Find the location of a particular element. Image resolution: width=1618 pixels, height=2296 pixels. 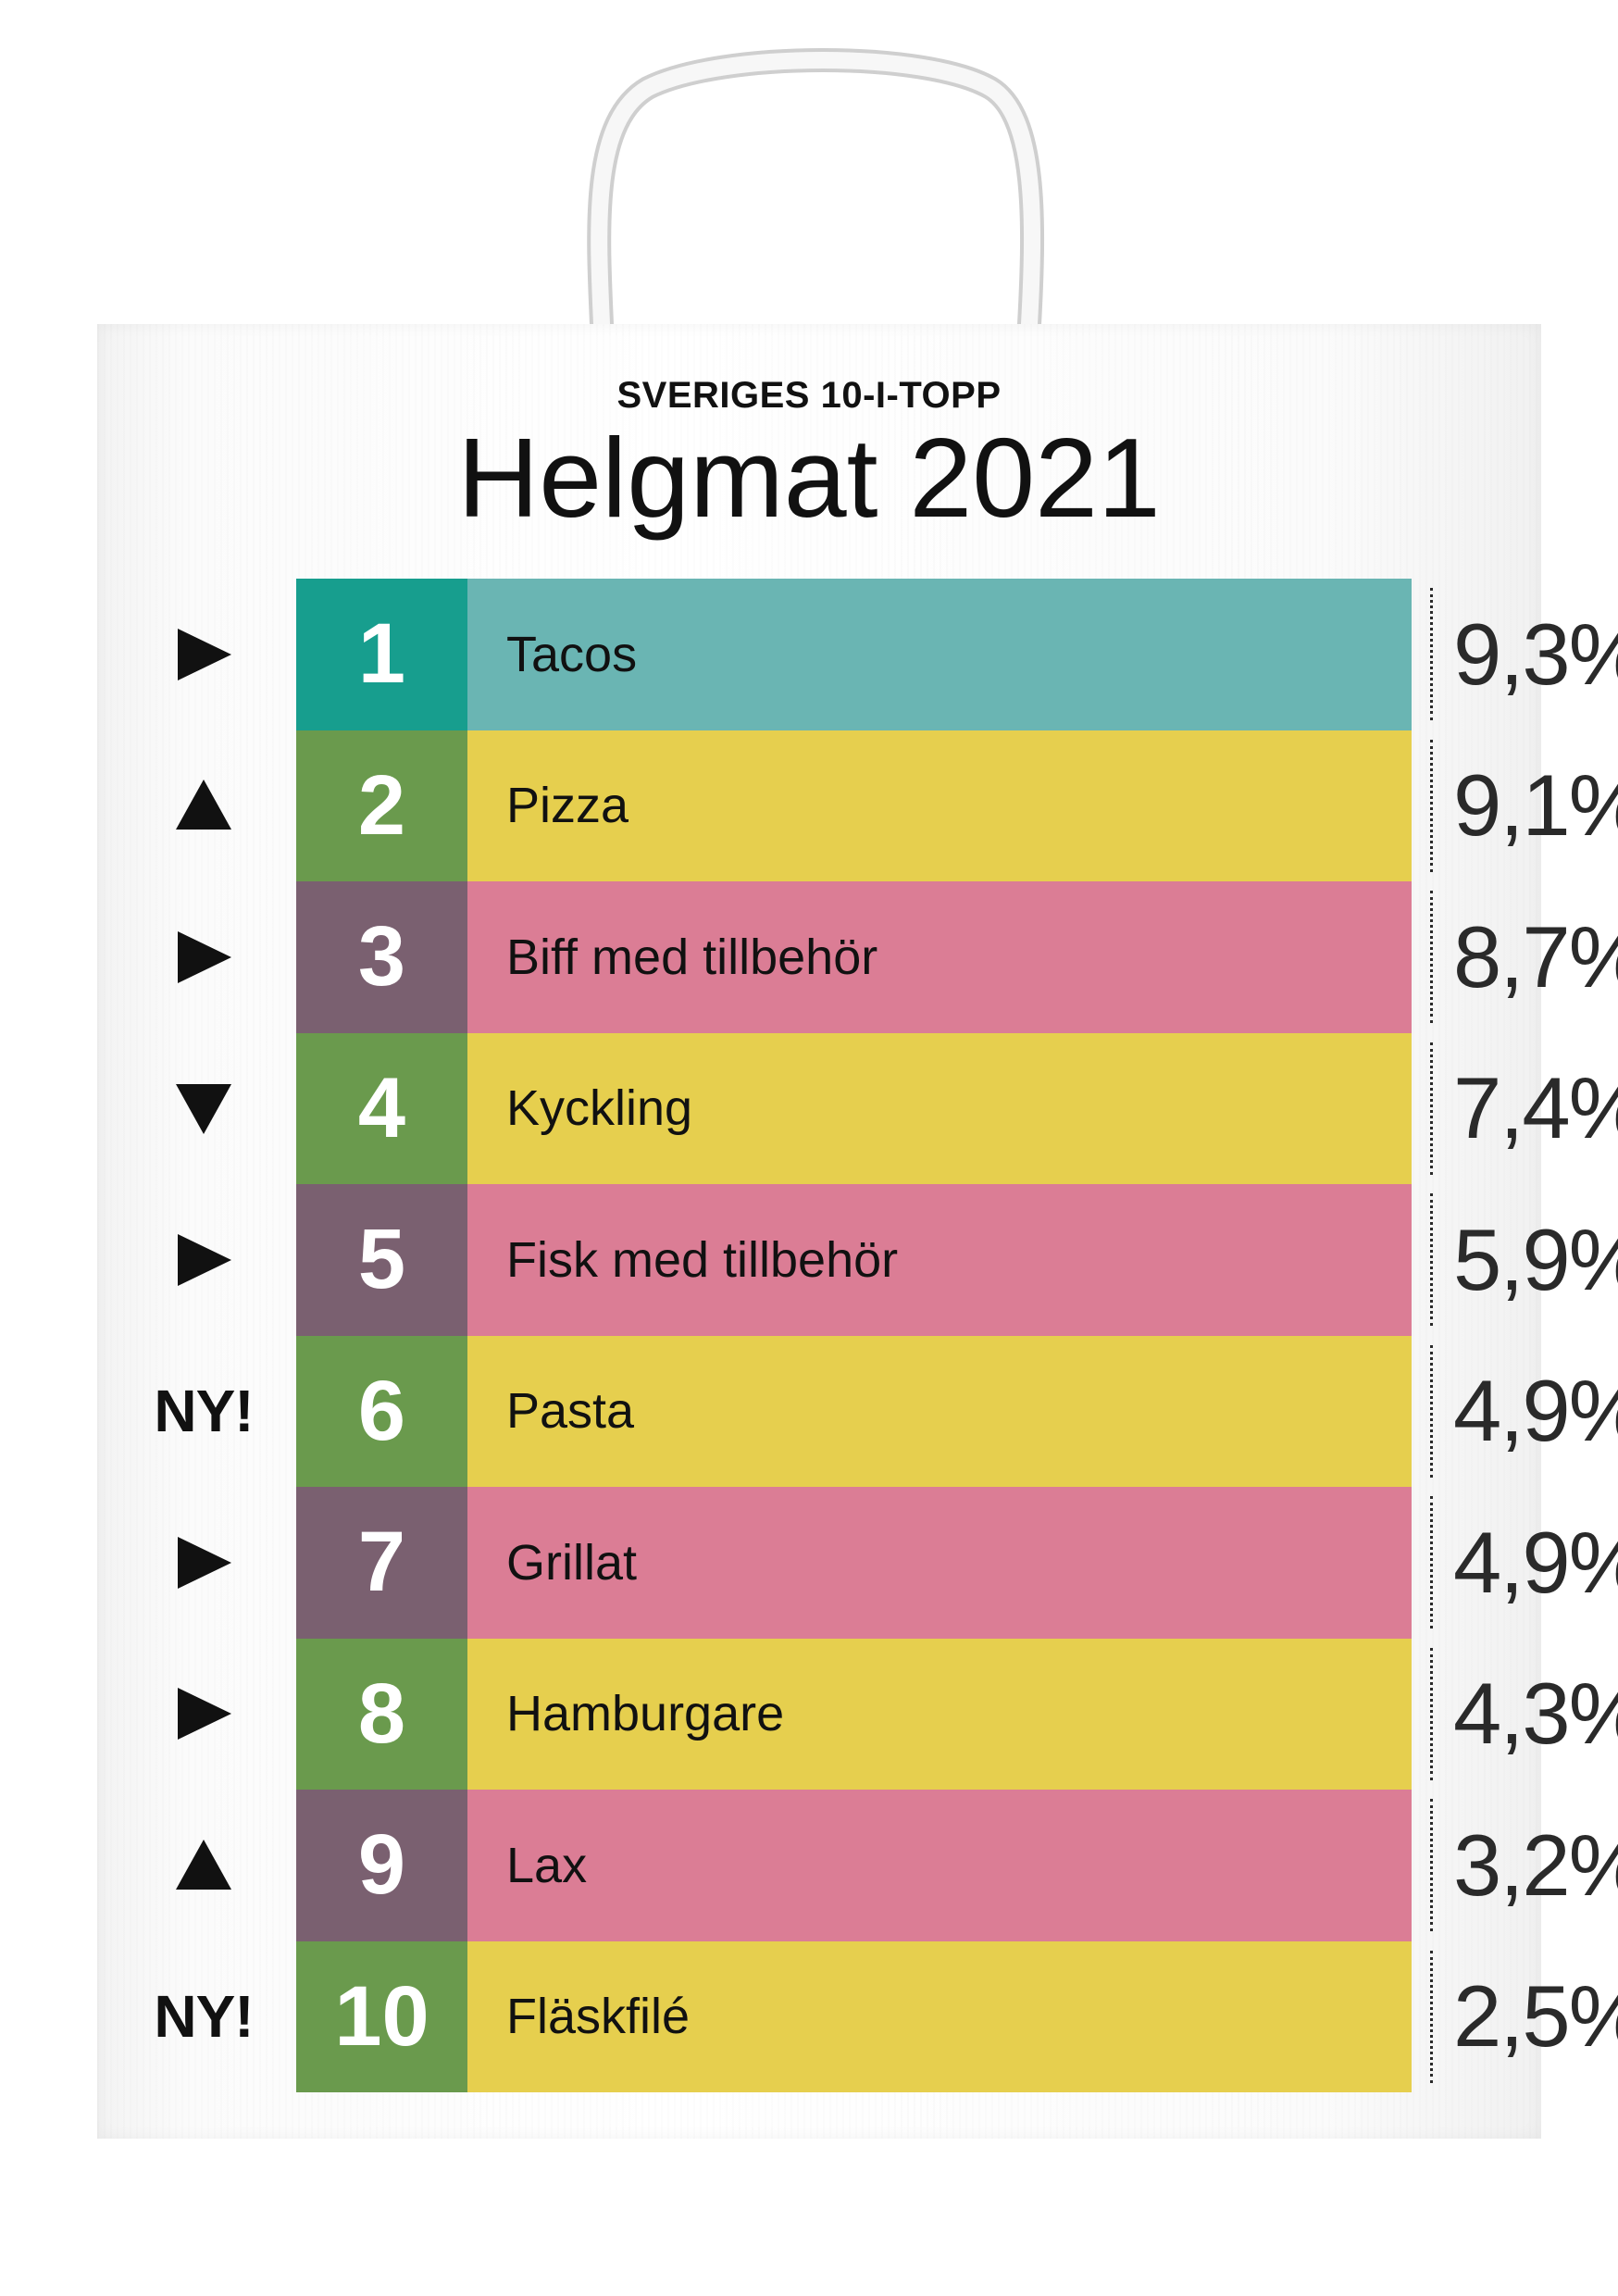

dish-label: Pasta is located at coordinates (570, 1411).